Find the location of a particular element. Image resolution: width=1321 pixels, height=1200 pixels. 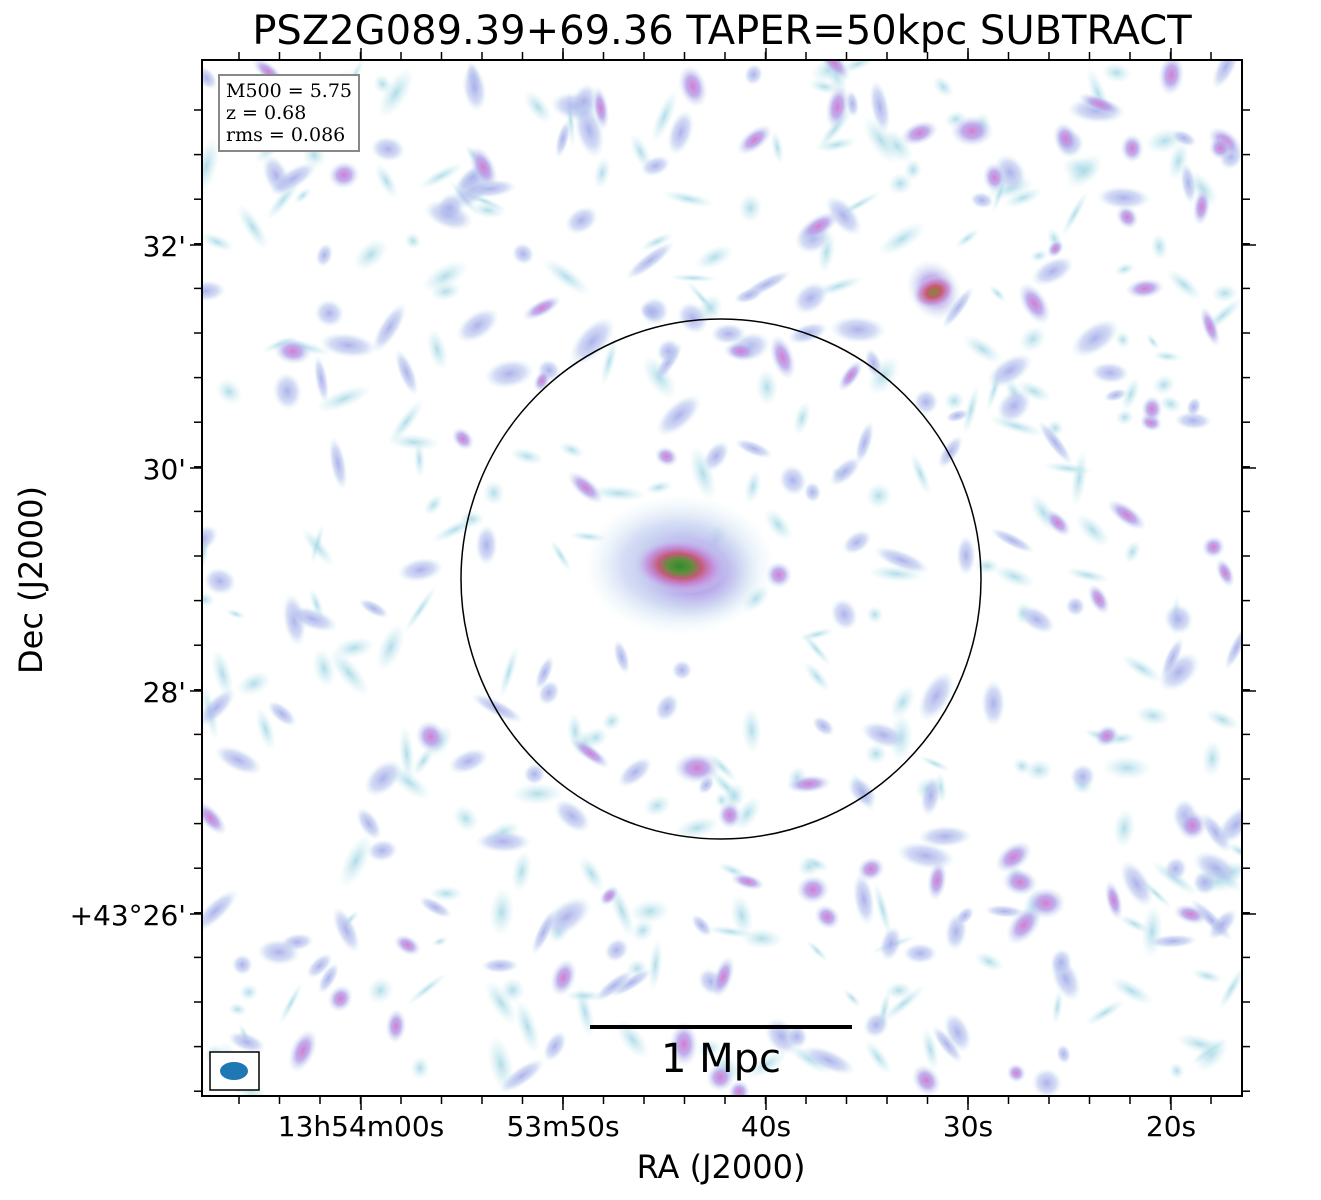

y-tick-label: +43°26' is located at coordinates (128, 915).